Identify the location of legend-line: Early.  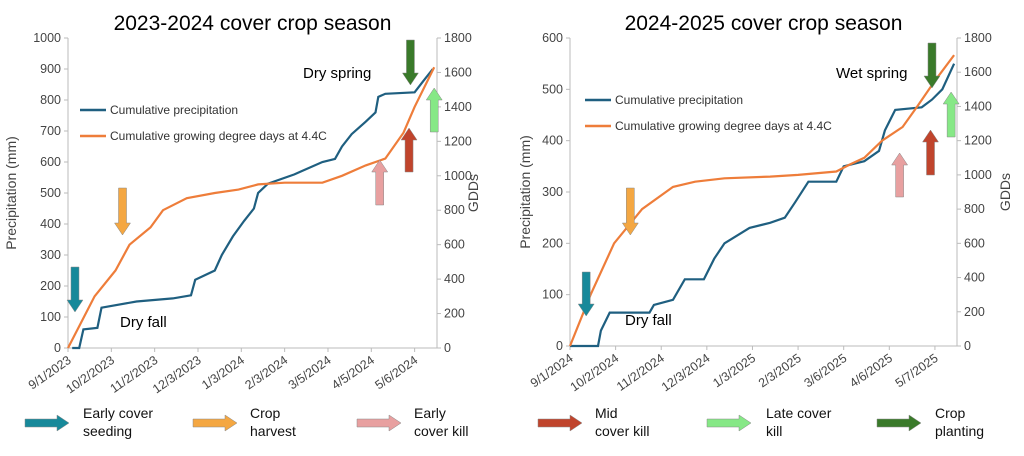
(430, 413).